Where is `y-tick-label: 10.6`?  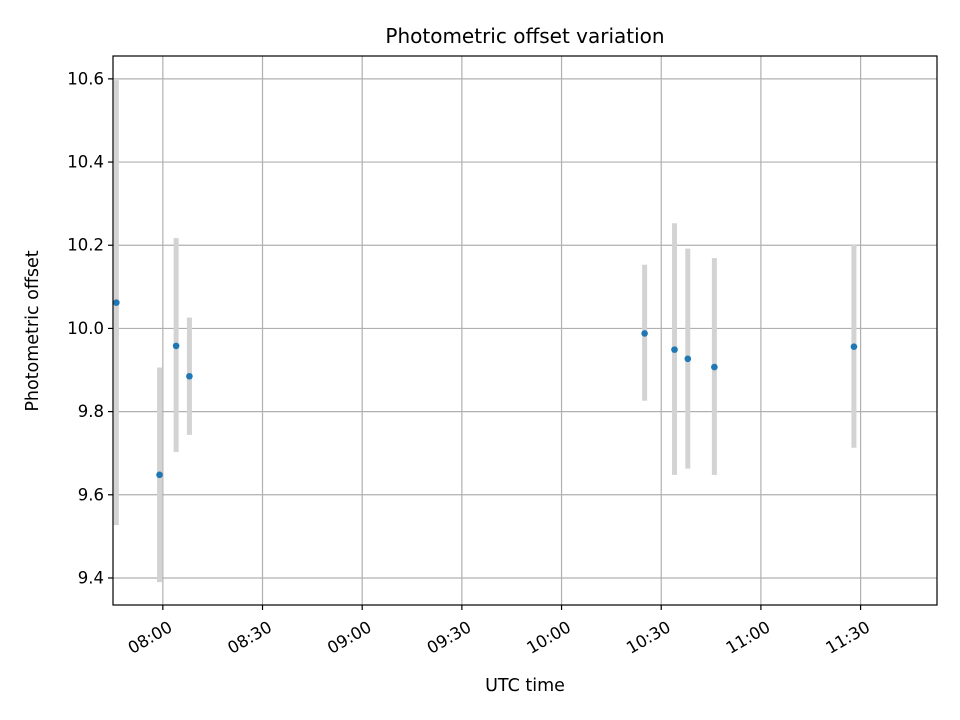 y-tick-label: 10.6 is located at coordinates (85, 78).